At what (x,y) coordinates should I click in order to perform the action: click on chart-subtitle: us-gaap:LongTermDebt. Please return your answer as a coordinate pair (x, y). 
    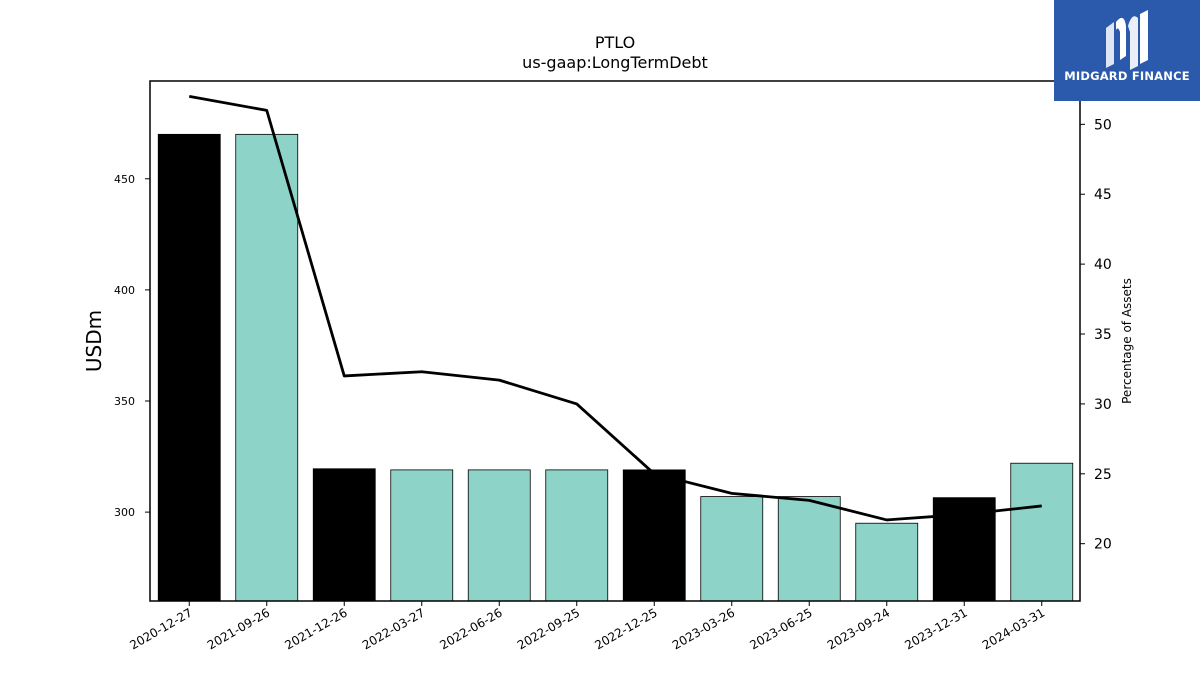
    Looking at the image, I should click on (615, 62).